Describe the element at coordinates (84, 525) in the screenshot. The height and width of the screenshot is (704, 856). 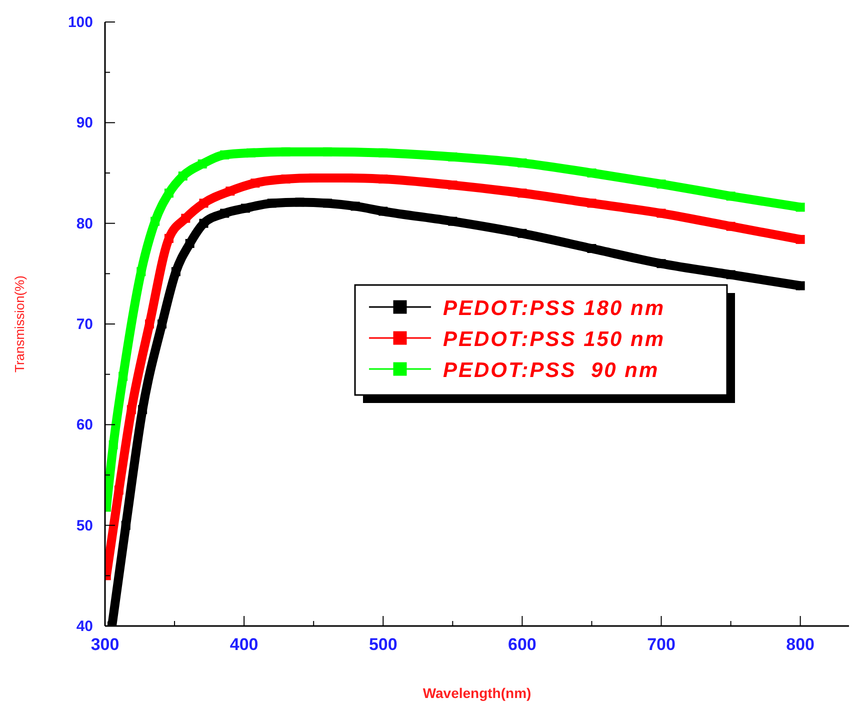
I see `y-tick-label: 50` at that location.